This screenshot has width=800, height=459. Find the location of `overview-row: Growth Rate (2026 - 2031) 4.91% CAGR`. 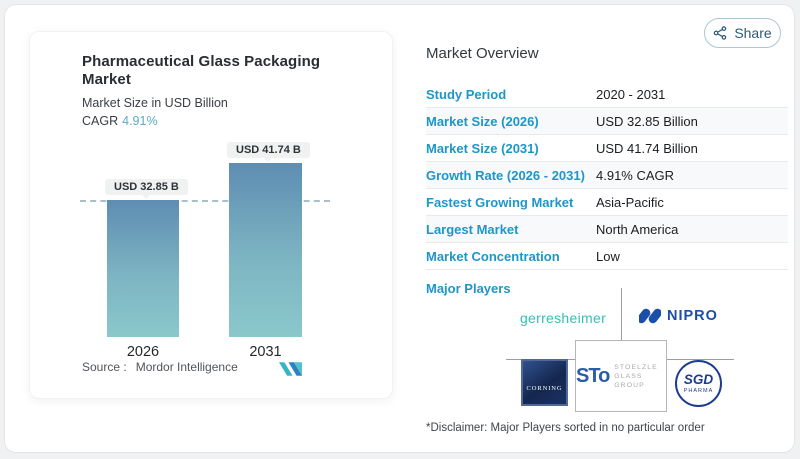

overview-row: Growth Rate (2026 - 2031) 4.91% CAGR is located at coordinates (607, 175).